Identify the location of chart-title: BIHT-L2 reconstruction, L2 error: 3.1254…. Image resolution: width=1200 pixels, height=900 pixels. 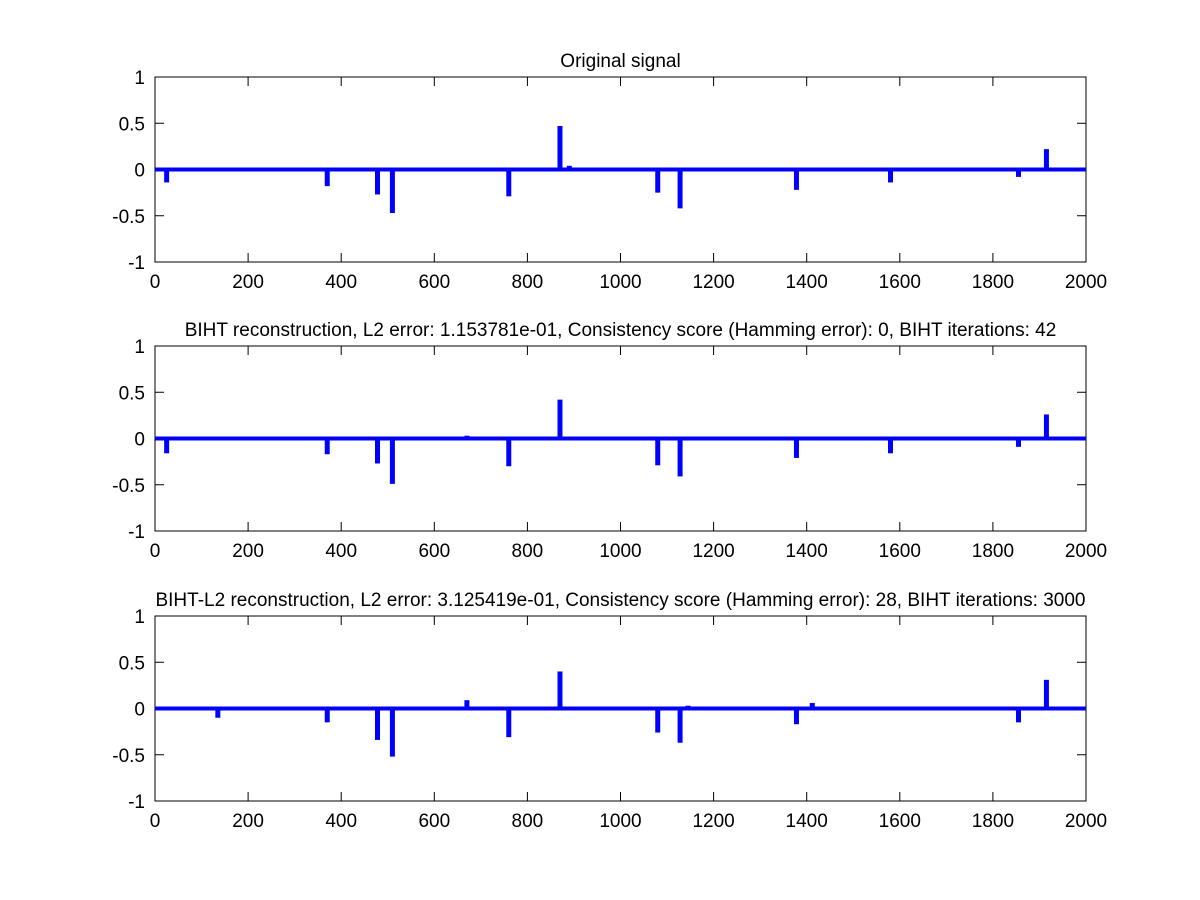
(620, 600).